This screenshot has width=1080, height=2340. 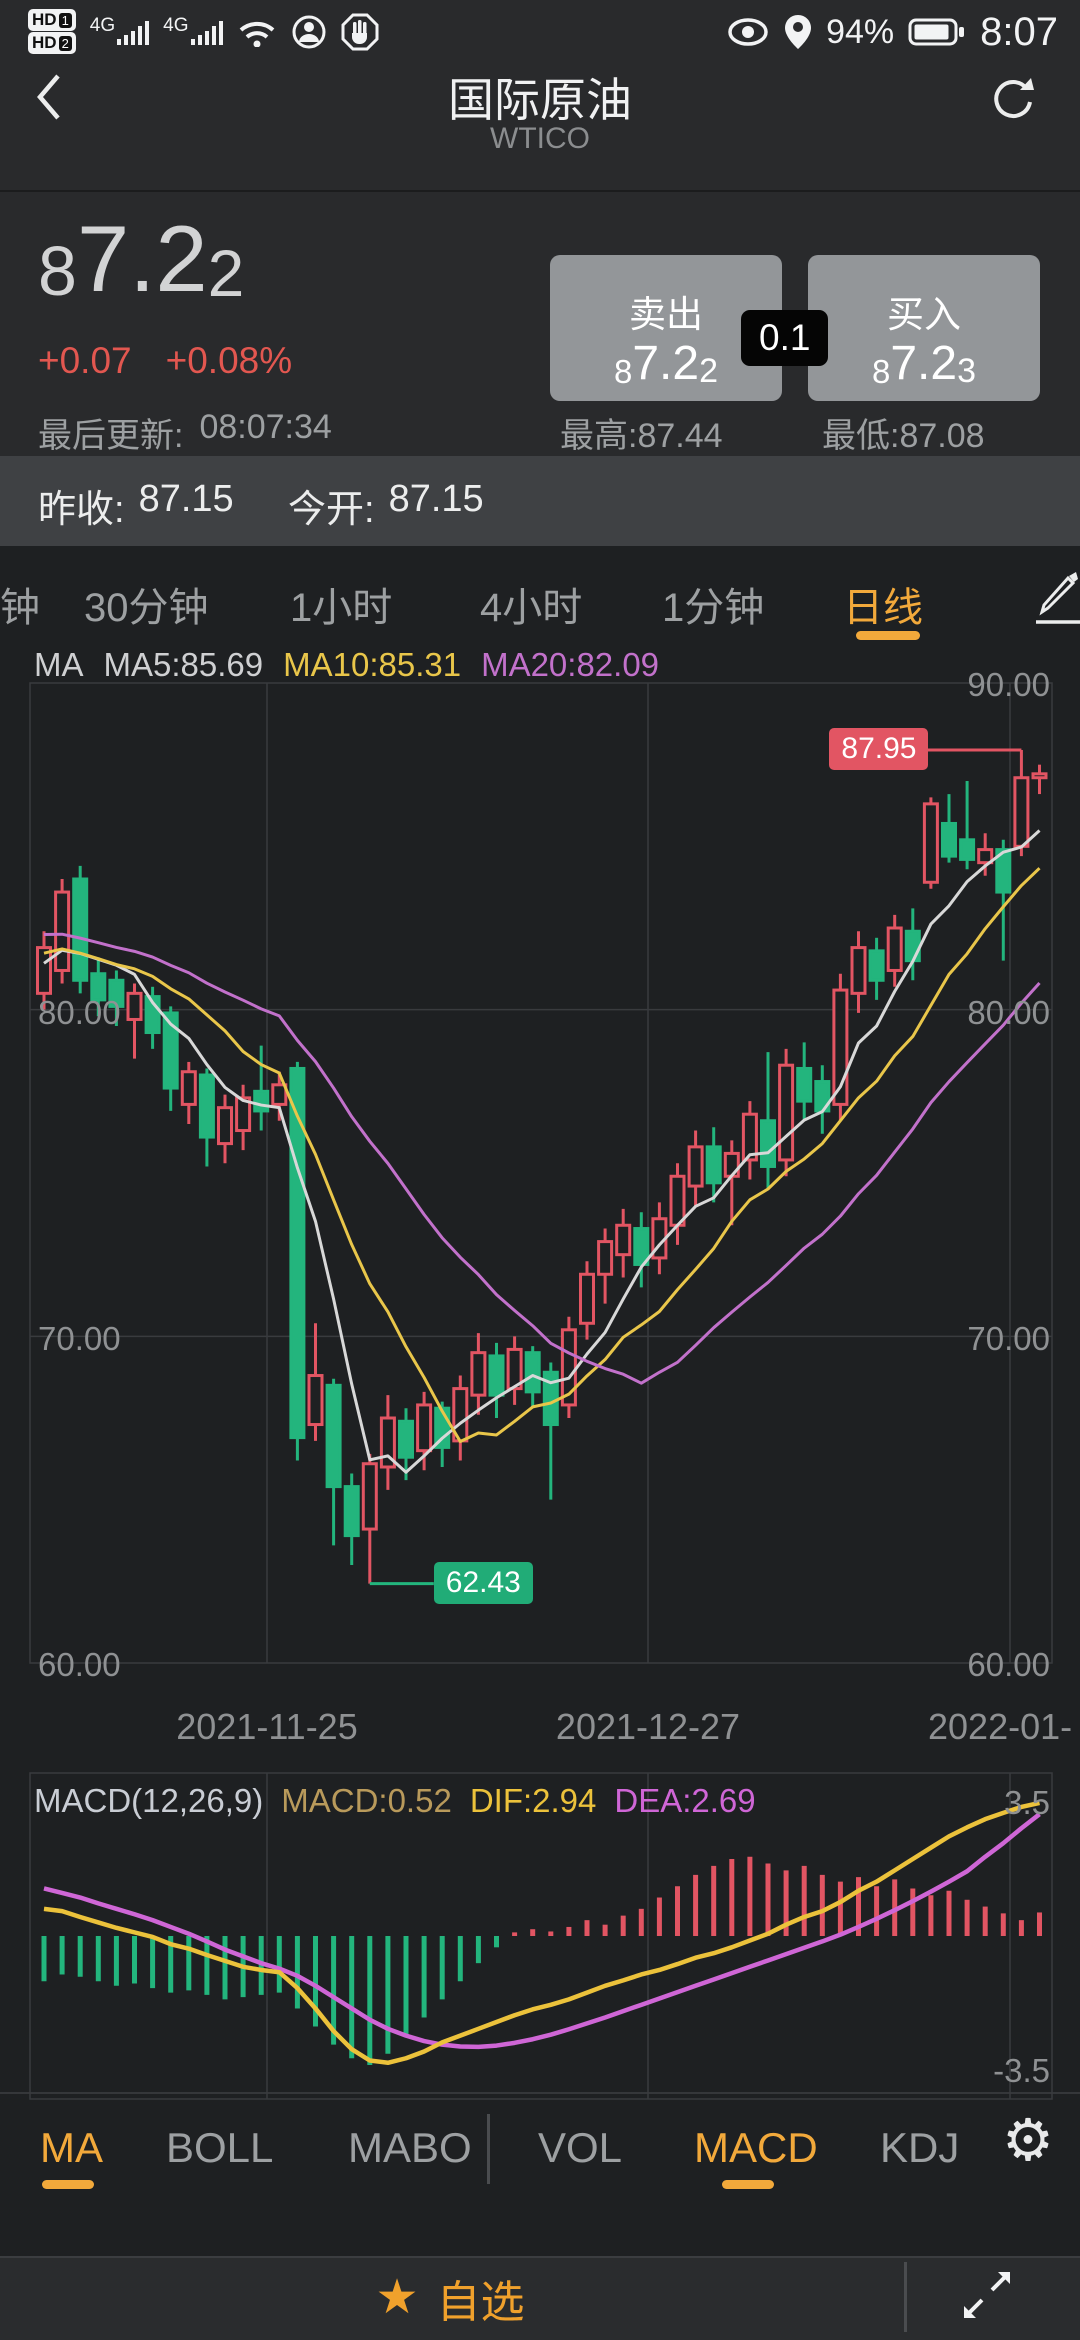 I want to click on ma-legend: MA MA5:85.69 MA10:85.31 MA20:82.09, so click(x=346, y=665).